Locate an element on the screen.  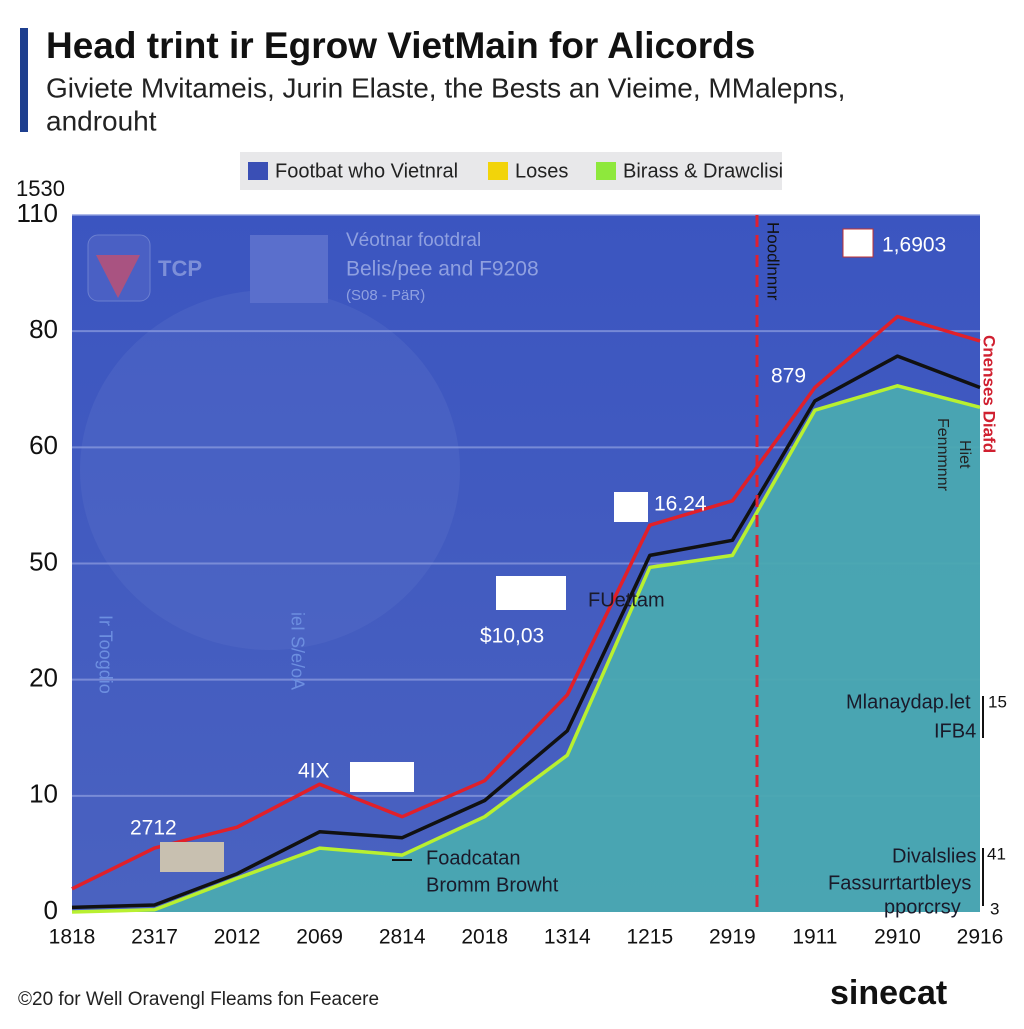
panel-image is located at coordinates (289, 269).